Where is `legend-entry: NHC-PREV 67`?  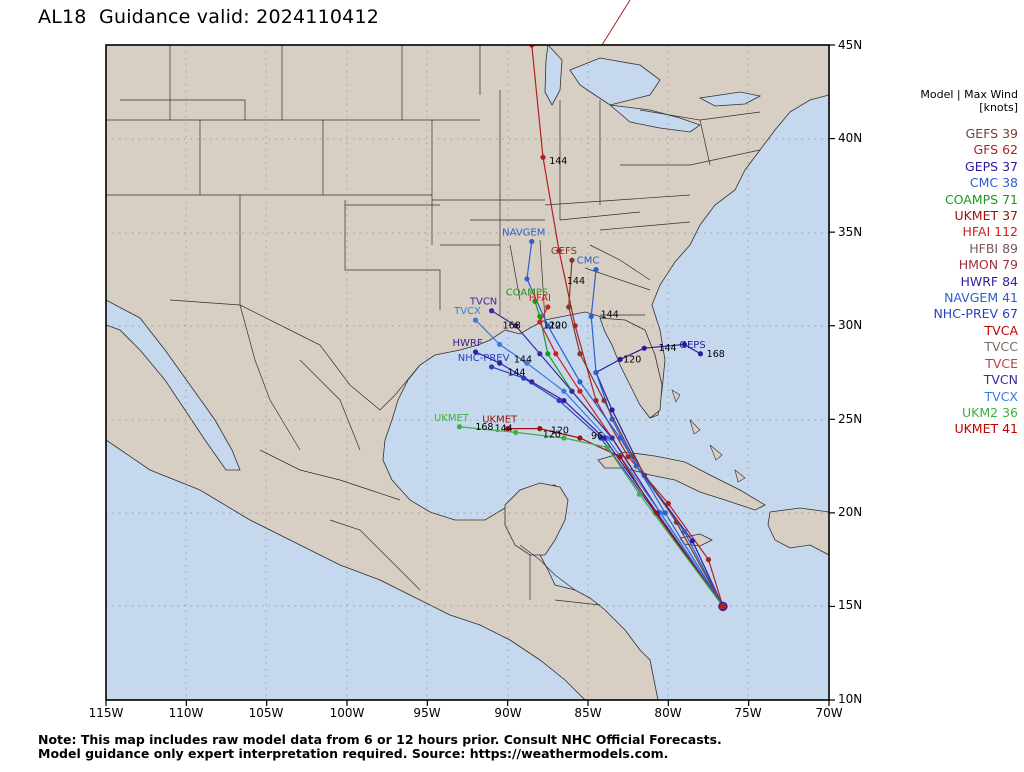 legend-entry: NHC-PREV 67 is located at coordinates (969, 314).